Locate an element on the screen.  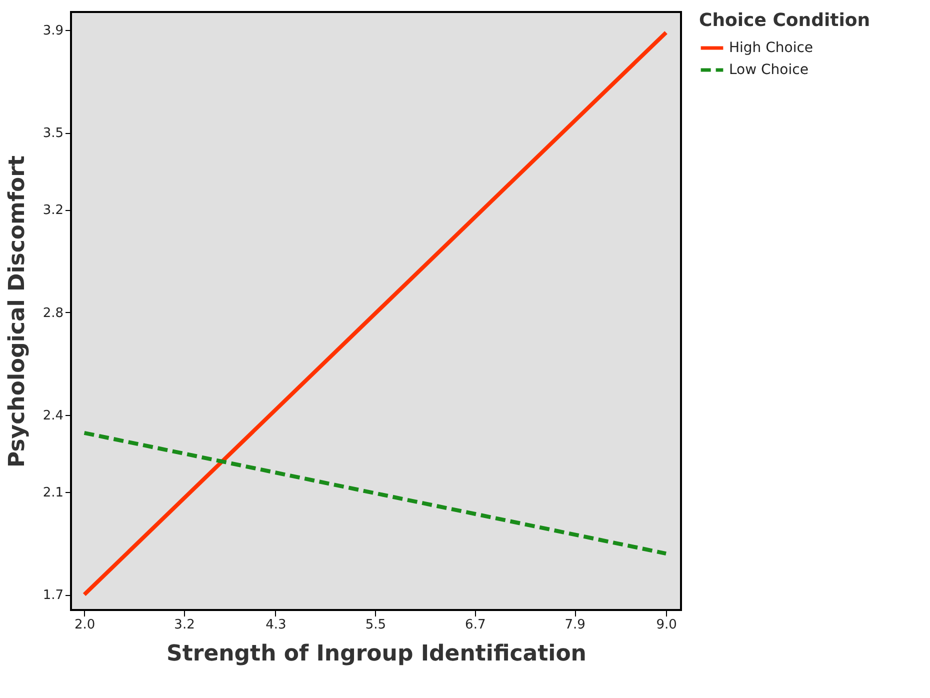
legend-label: High Choice is located at coordinates (771, 48).